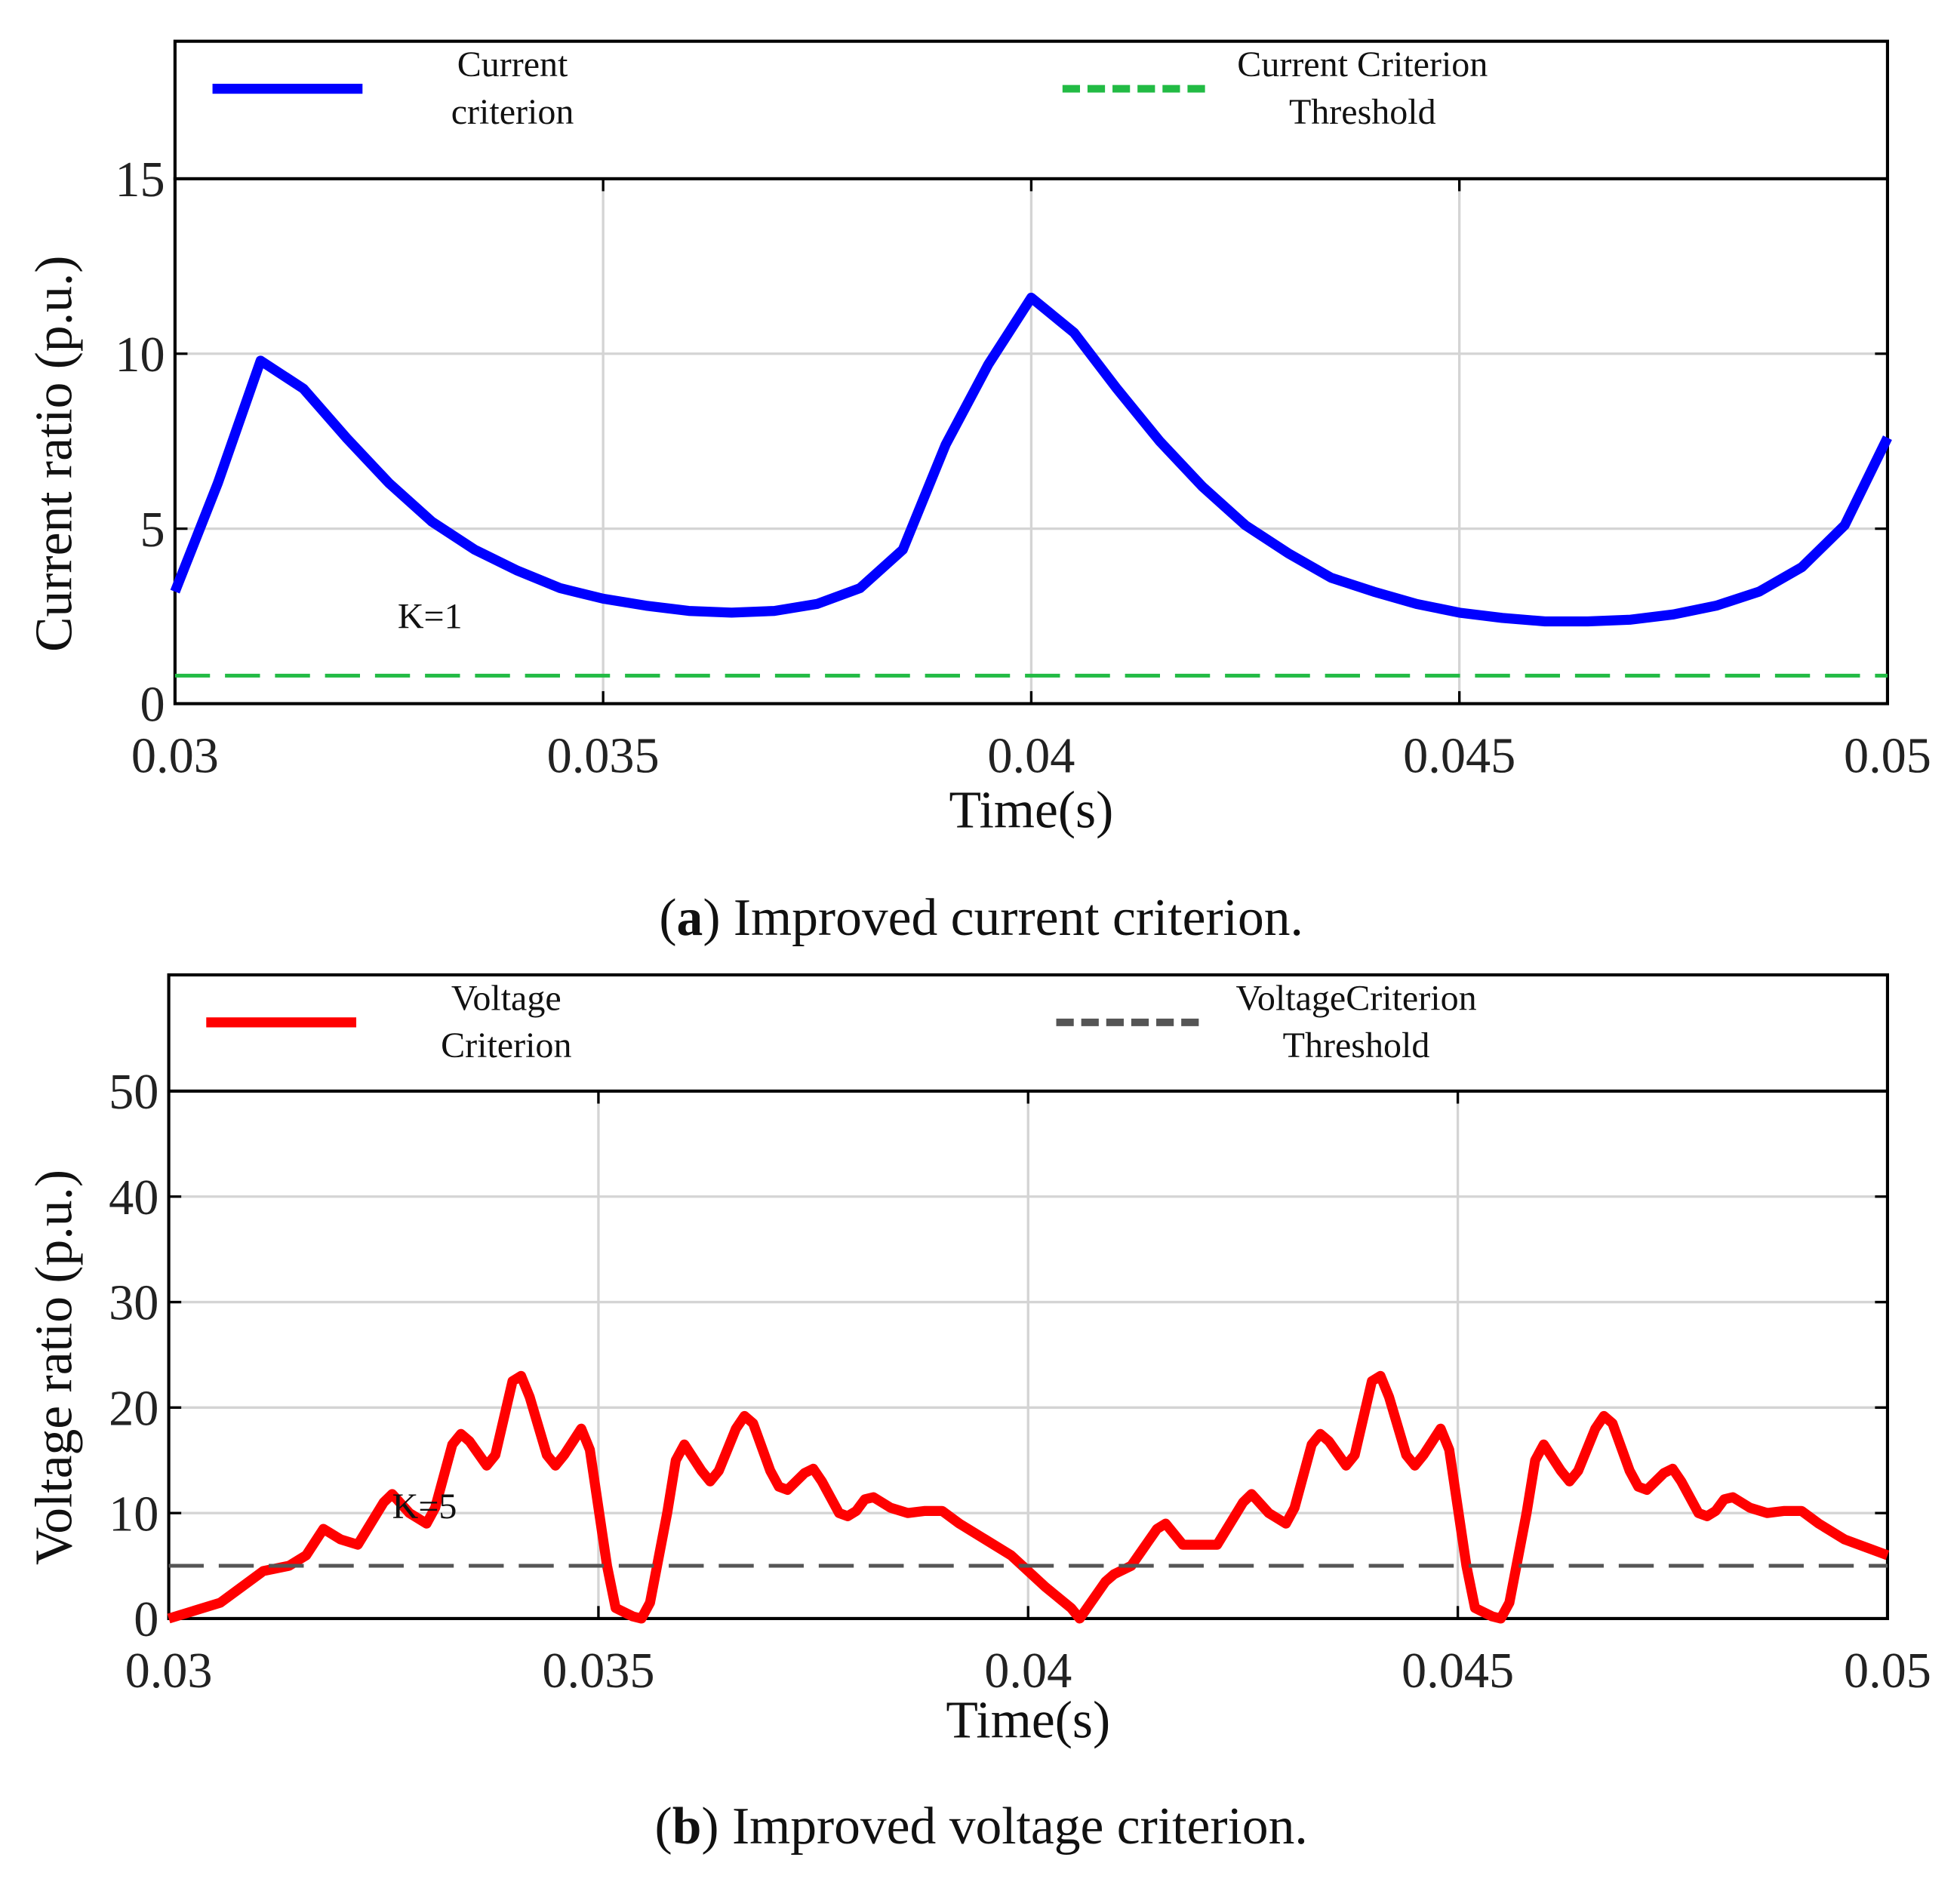 The image size is (1960, 1891). Describe the element at coordinates (1362, 89) in the screenshot. I see `legend-label: Current Criterion Threshold` at that location.